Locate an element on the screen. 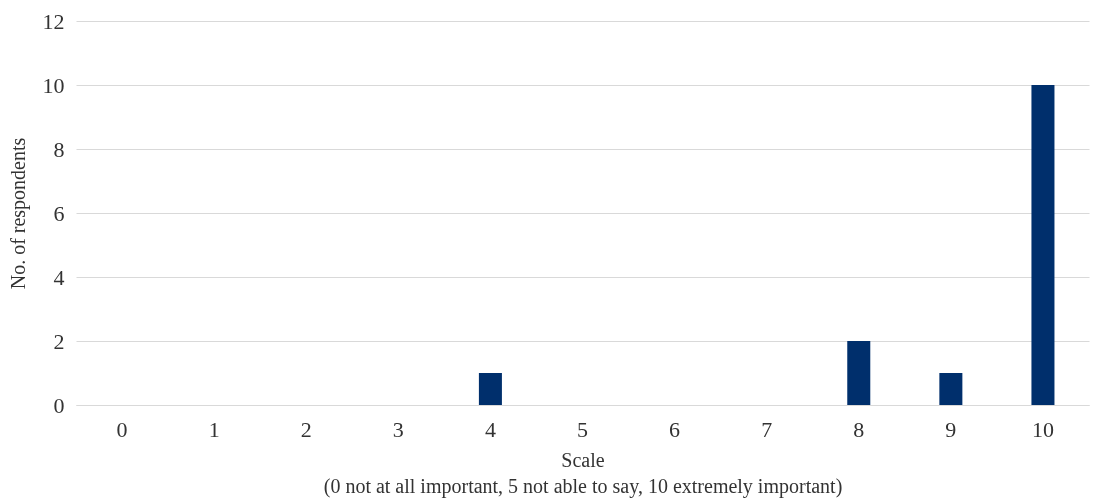  x-tick-label: 2 is located at coordinates (306, 429).